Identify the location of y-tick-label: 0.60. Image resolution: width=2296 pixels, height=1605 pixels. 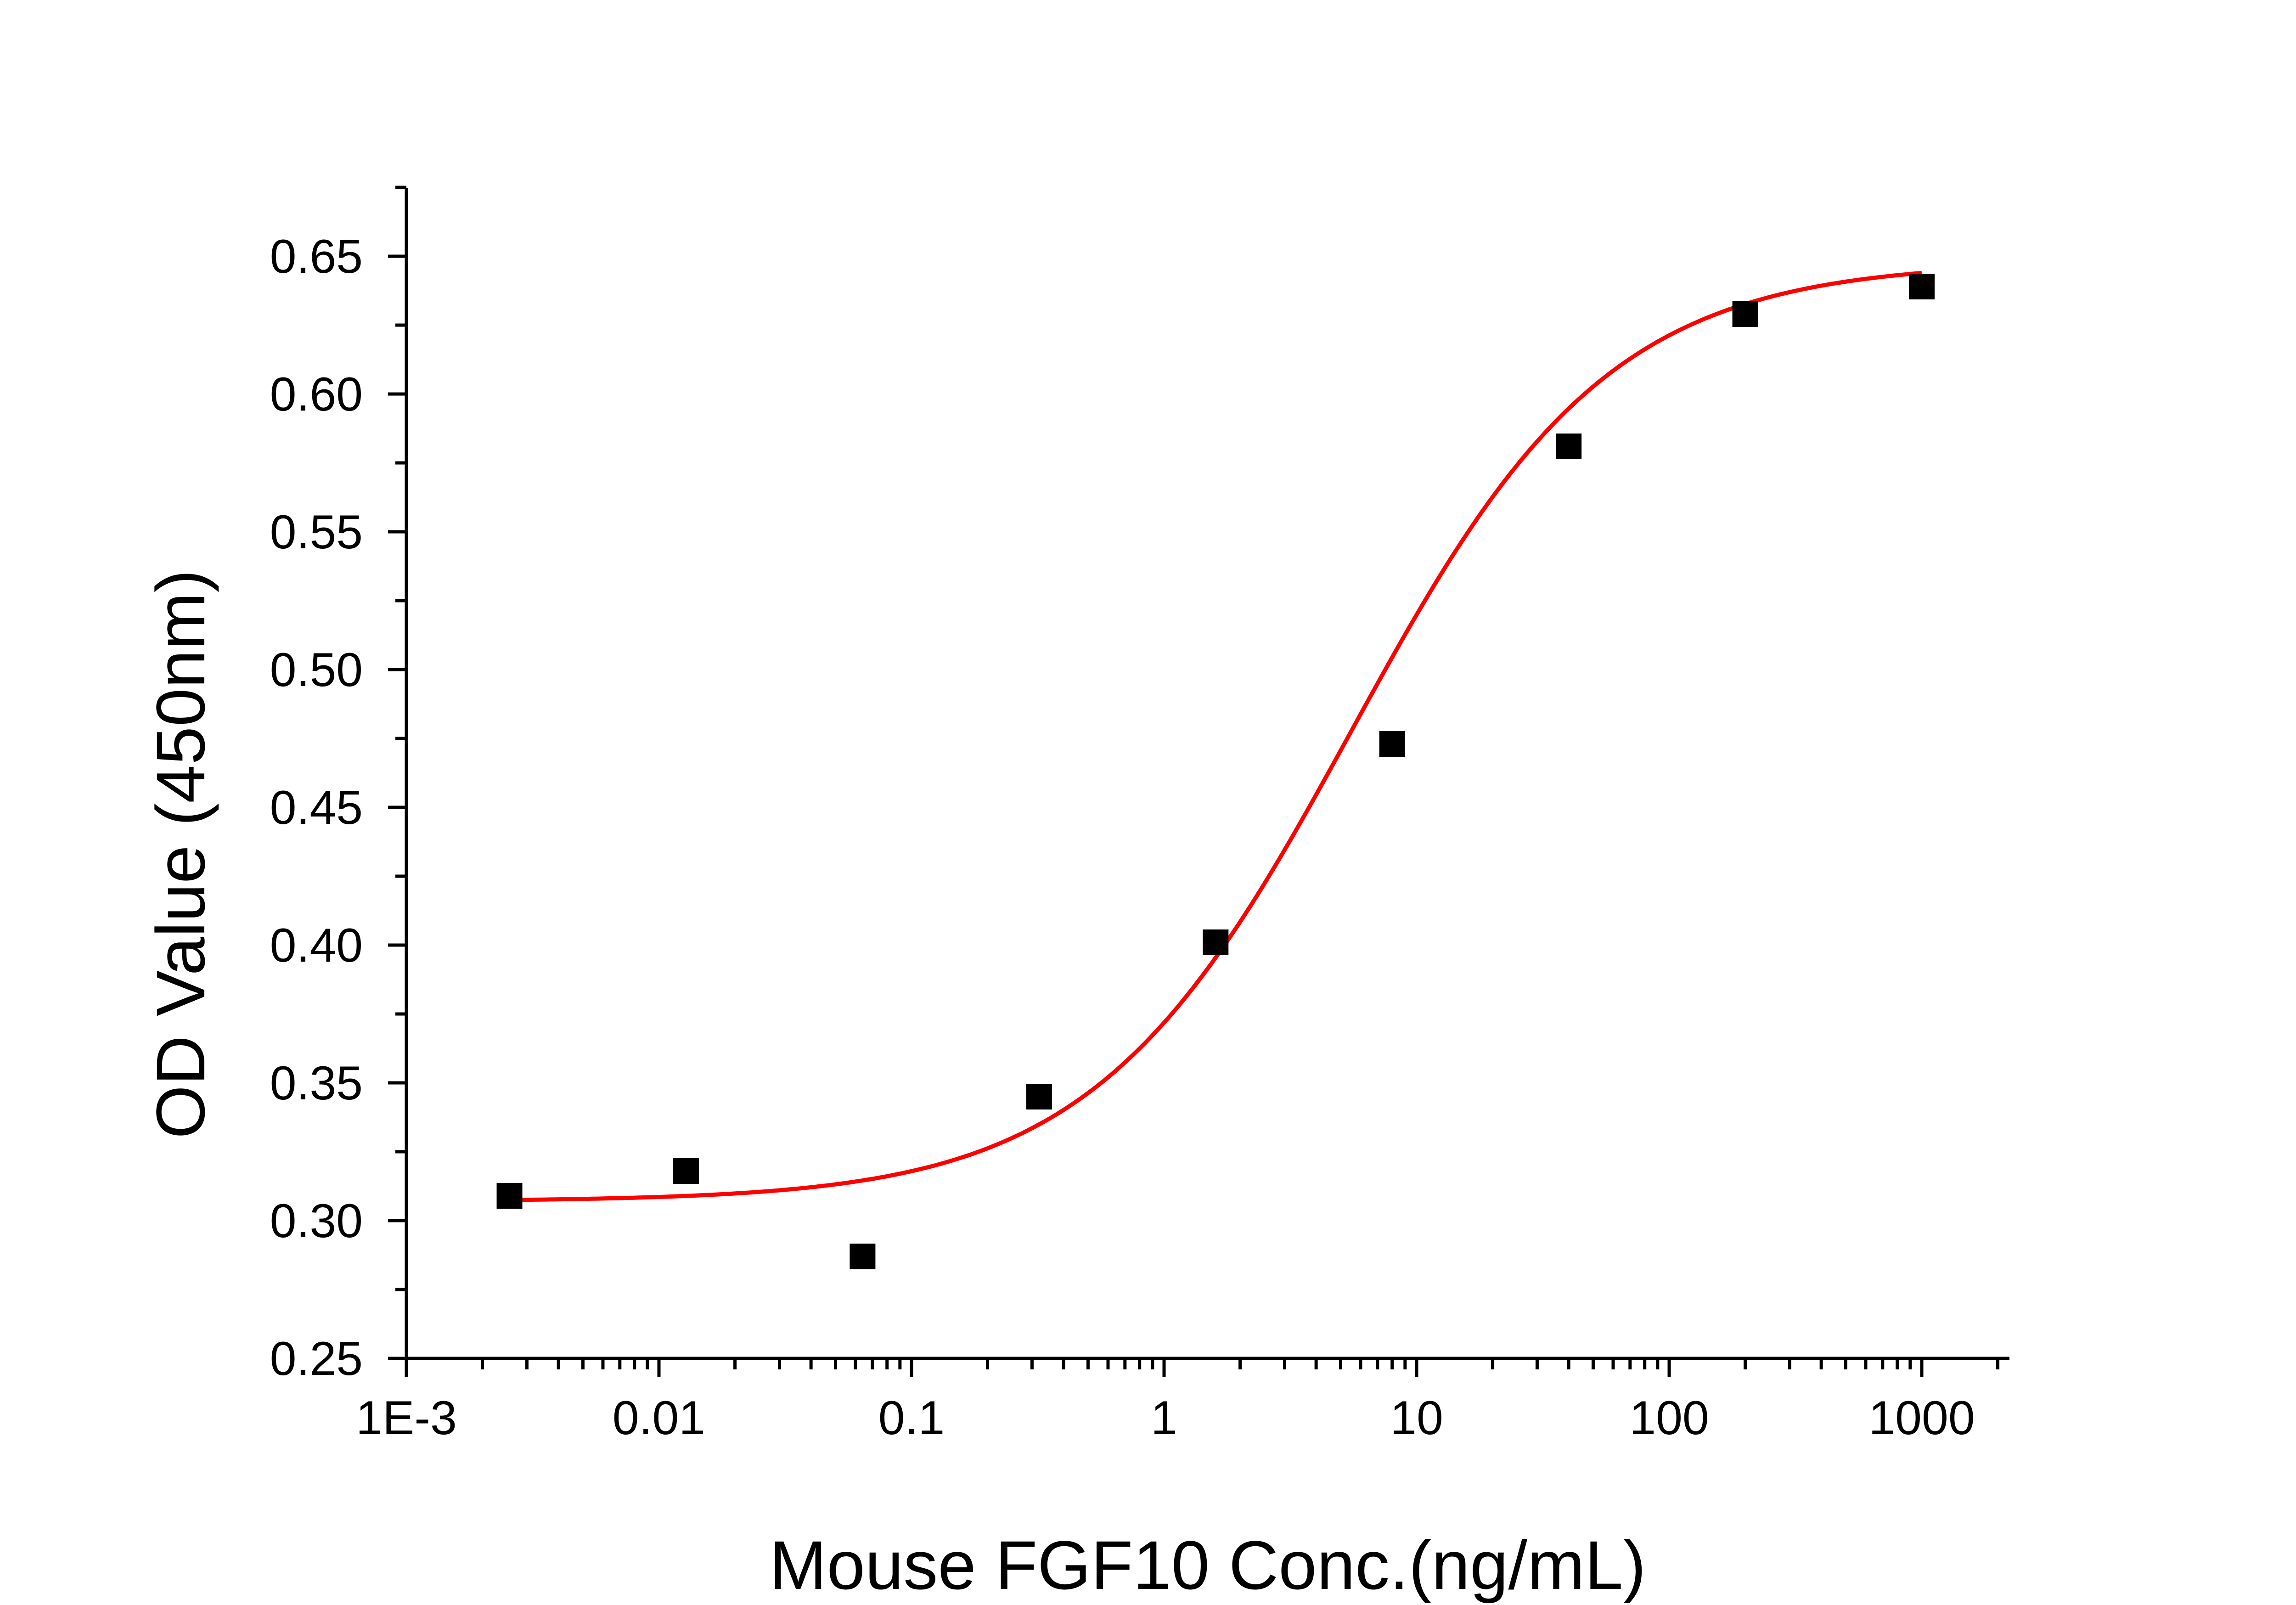
(316, 394).